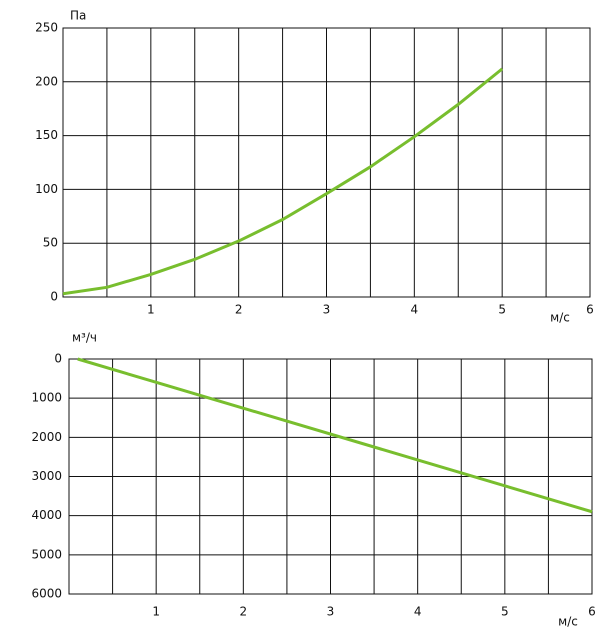 The image size is (613, 634). What do you see at coordinates (46, 189) in the screenshot?
I see `y-tick-label: 100` at bounding box center [46, 189].